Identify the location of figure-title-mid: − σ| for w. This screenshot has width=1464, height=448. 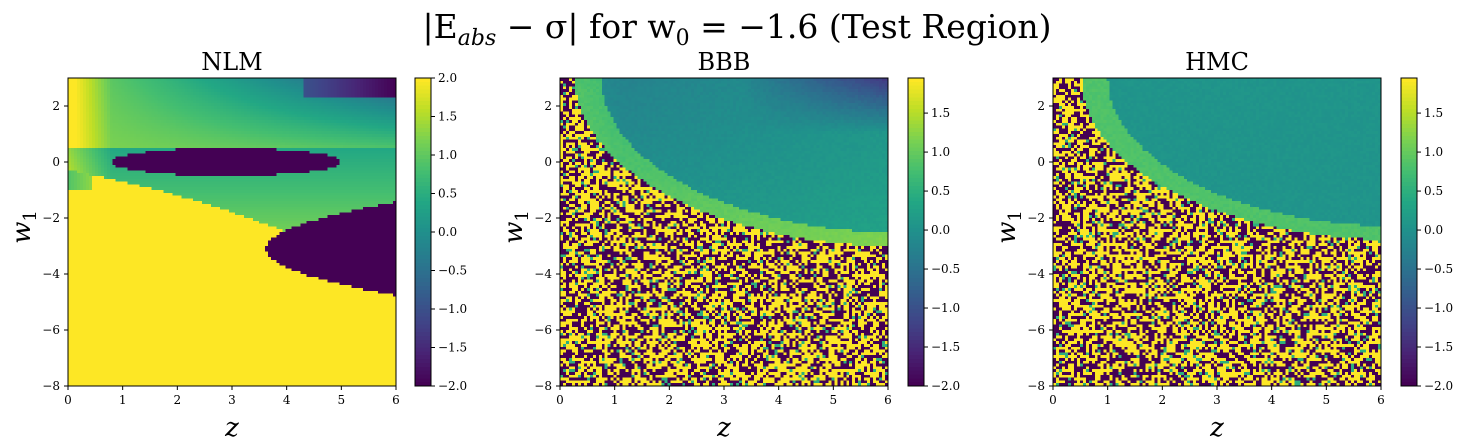
(585, 26).